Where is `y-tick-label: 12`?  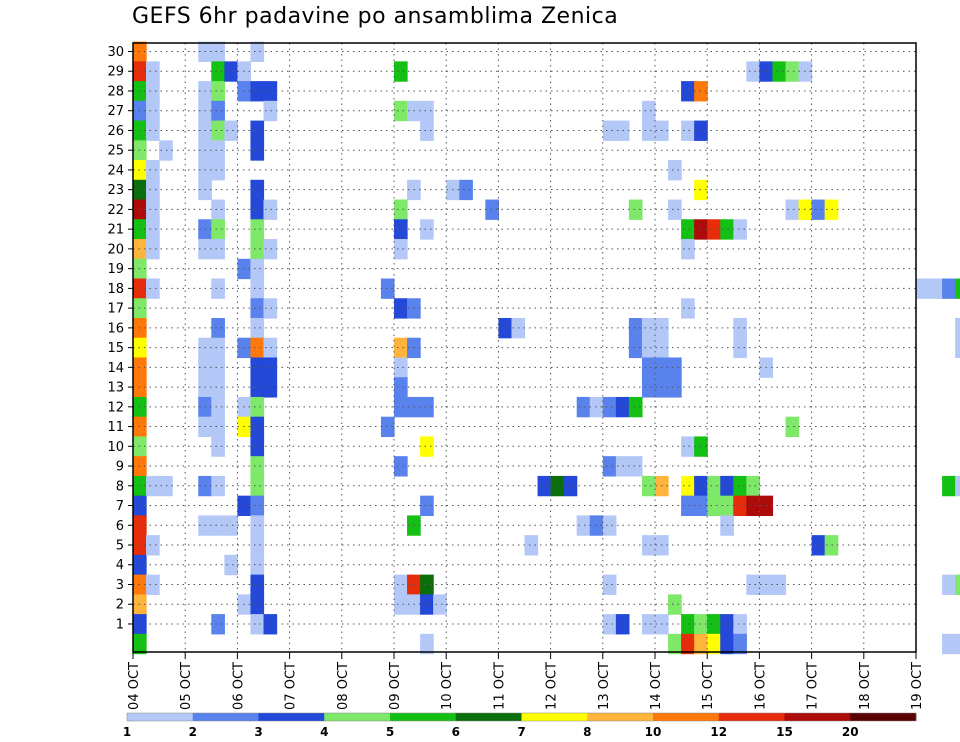
y-tick-label: 12 is located at coordinates (115, 407).